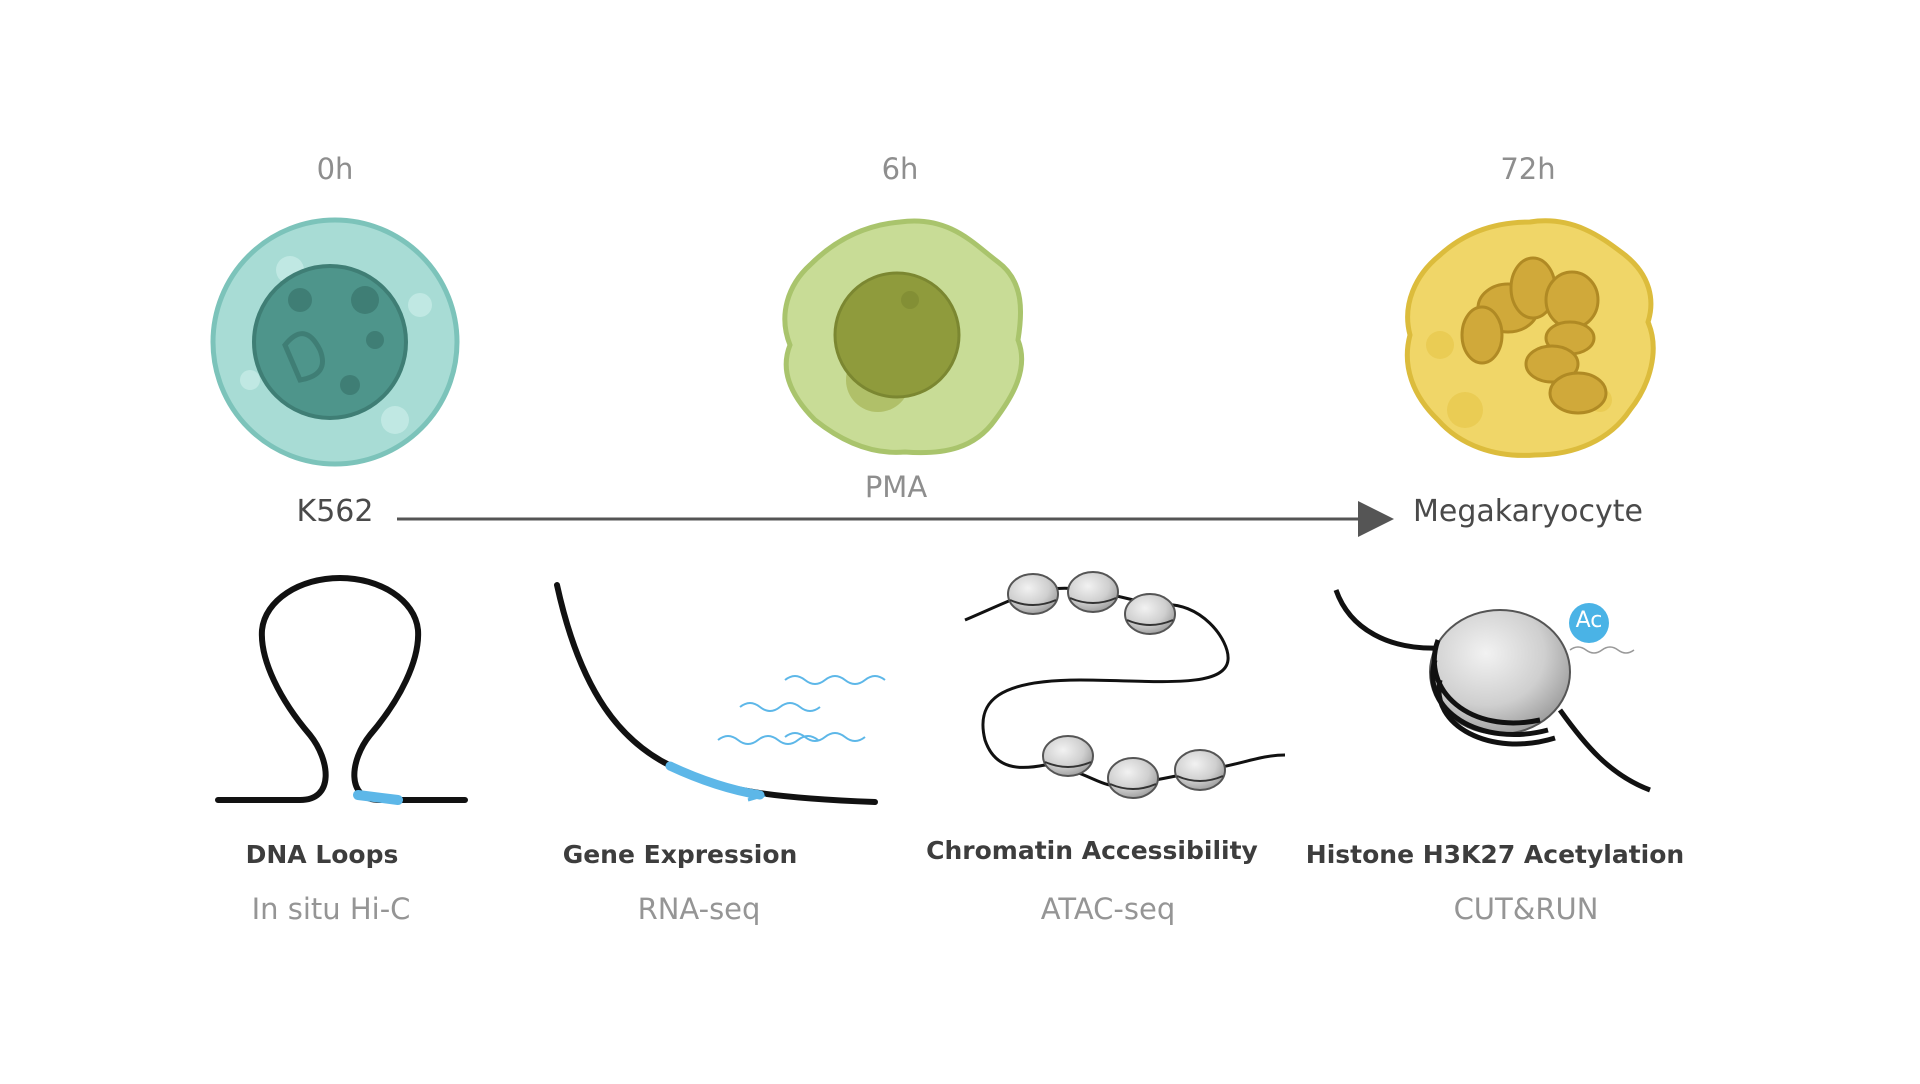  What do you see at coordinates (720, 693) in the screenshot?
I see `gene-expression-icon` at bounding box center [720, 693].